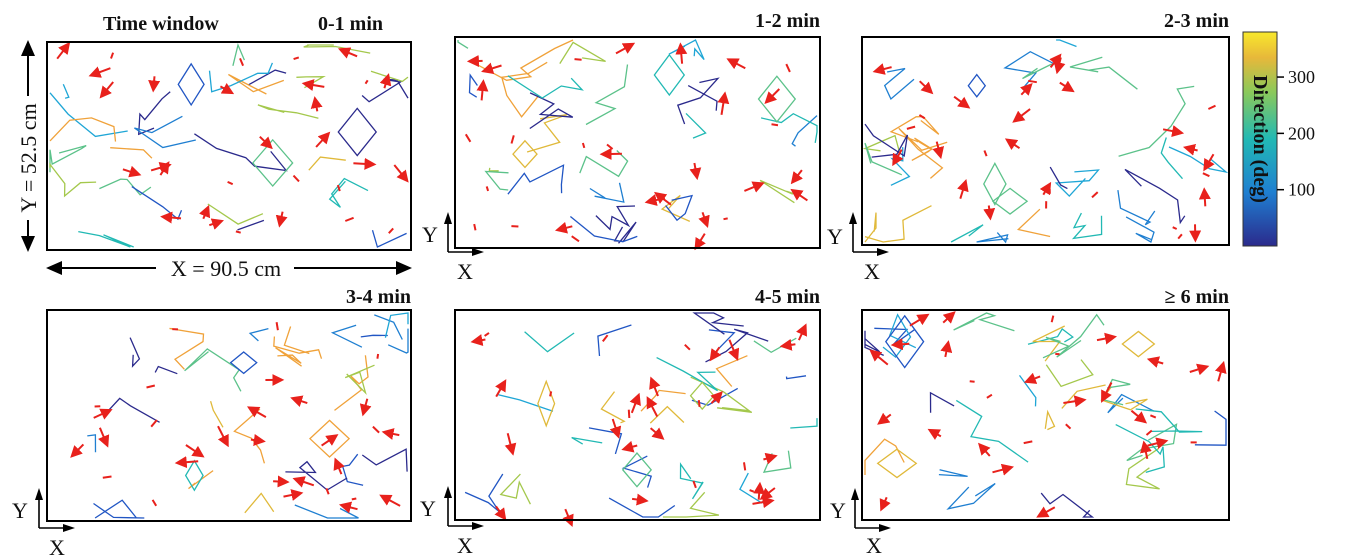 The width and height of the screenshot is (1345, 560). Describe the element at coordinates (464, 508) in the screenshot. I see `axis-indicator` at that location.